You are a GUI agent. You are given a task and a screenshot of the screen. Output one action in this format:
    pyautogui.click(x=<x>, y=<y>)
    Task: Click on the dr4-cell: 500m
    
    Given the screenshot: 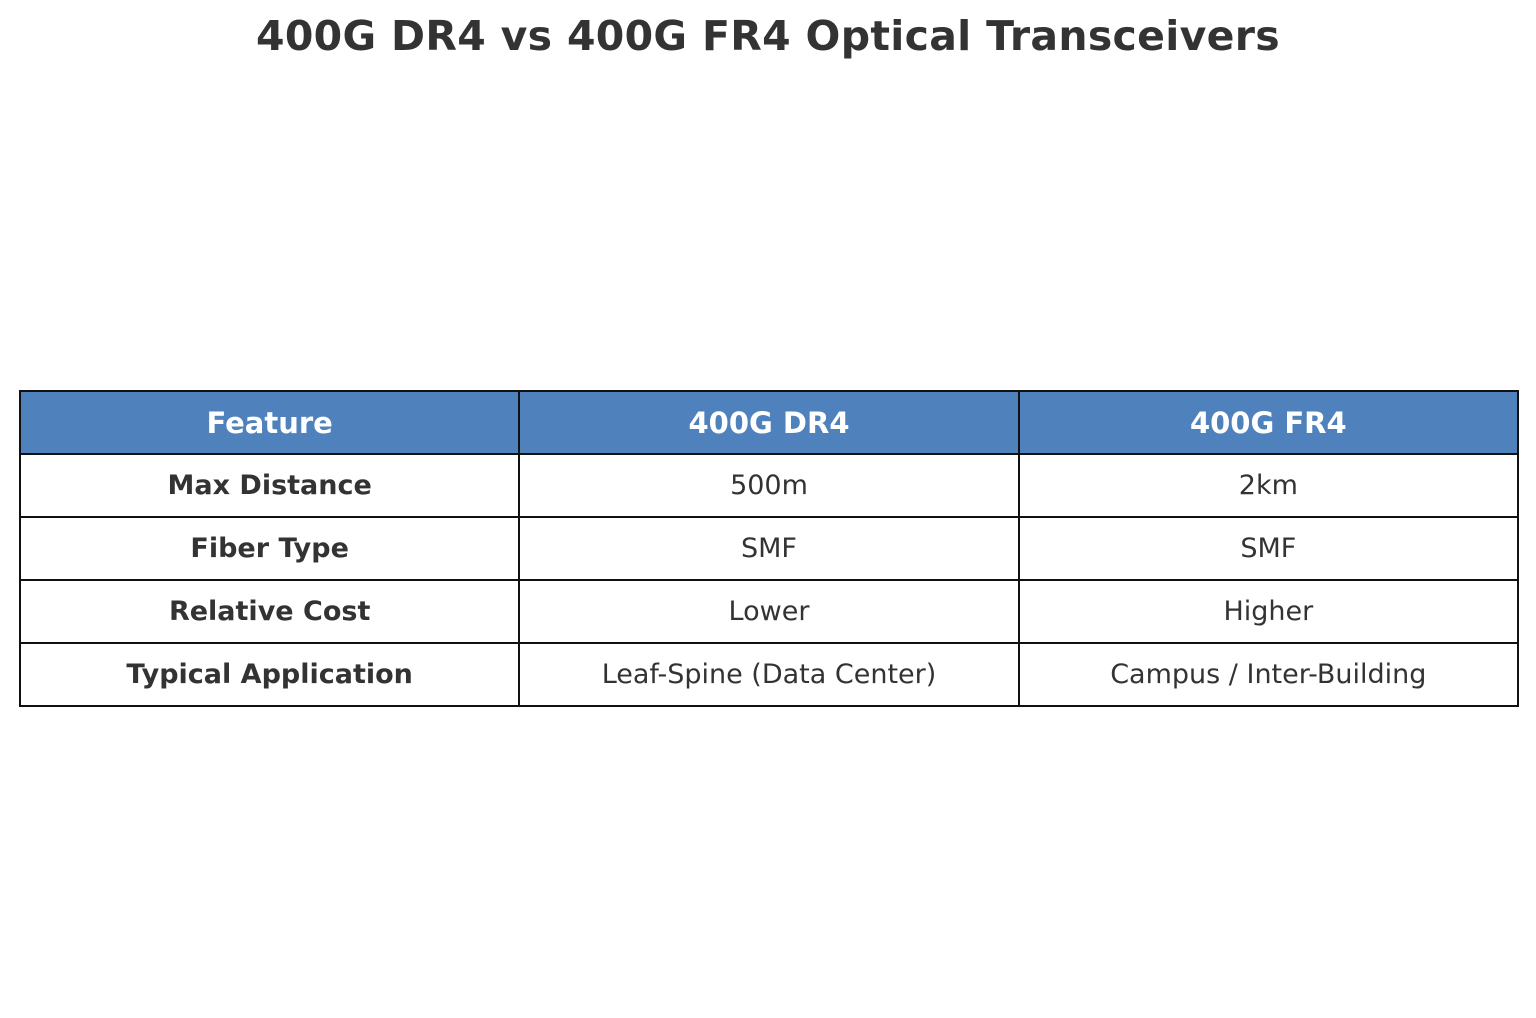 What is the action you would take?
    pyautogui.click(x=769, y=485)
    